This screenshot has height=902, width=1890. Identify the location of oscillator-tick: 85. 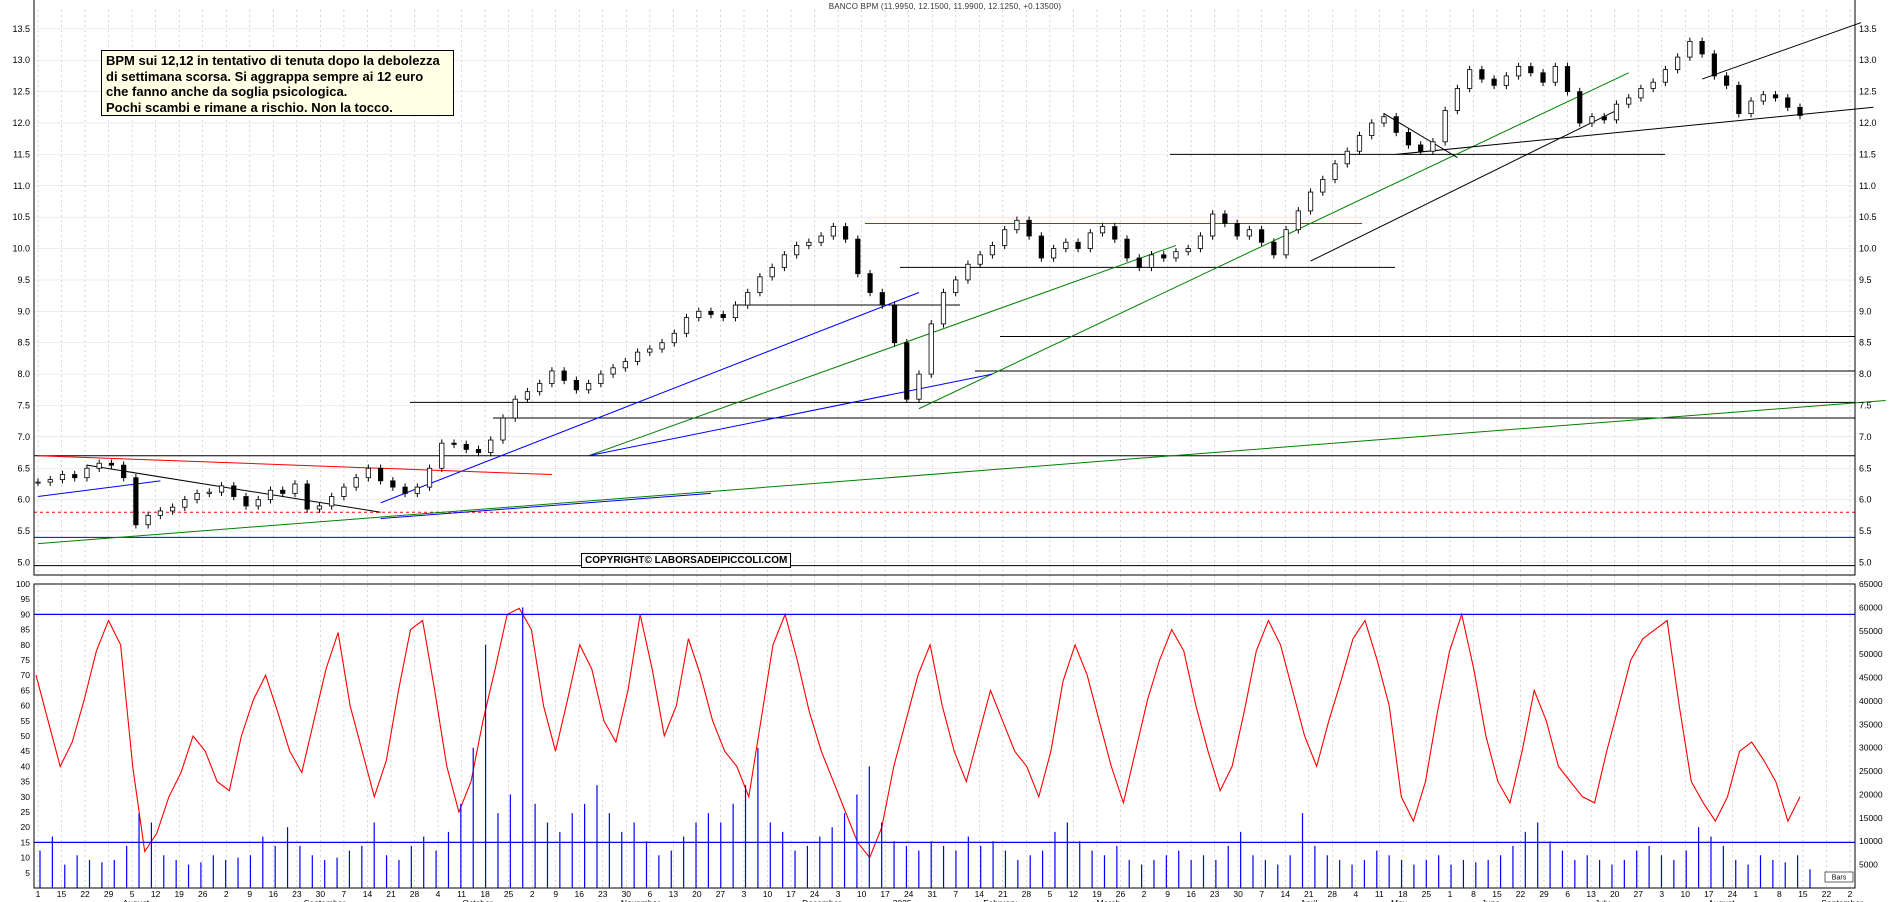
(26, 630).